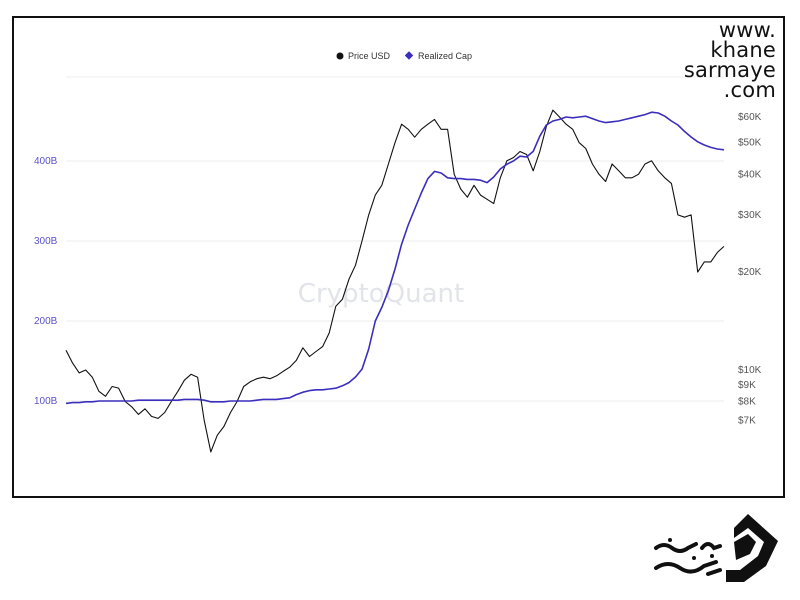 This screenshot has height=600, width=800. What do you see at coordinates (747, 30) in the screenshot?
I see `site-url-line: www.` at bounding box center [747, 30].